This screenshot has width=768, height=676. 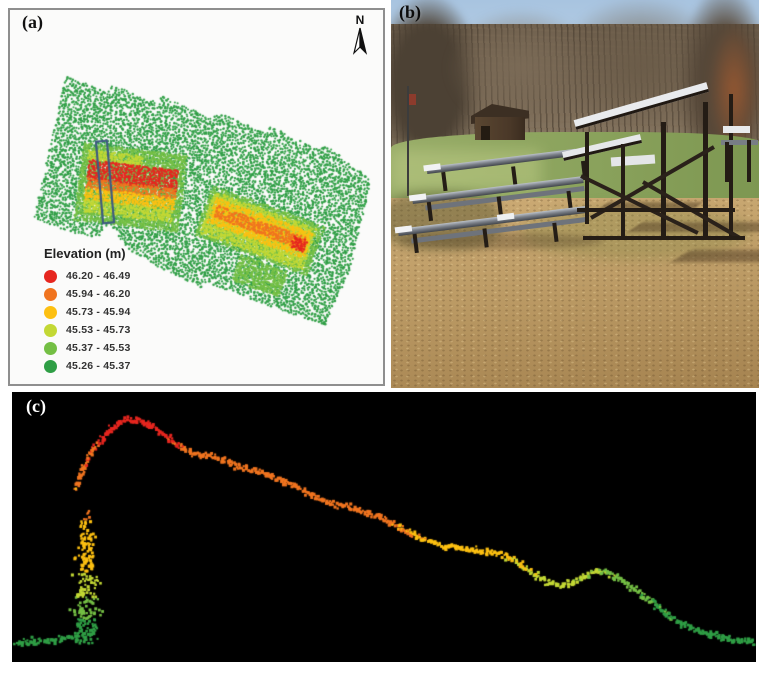 I want to click on shed-door, so click(x=485, y=133).